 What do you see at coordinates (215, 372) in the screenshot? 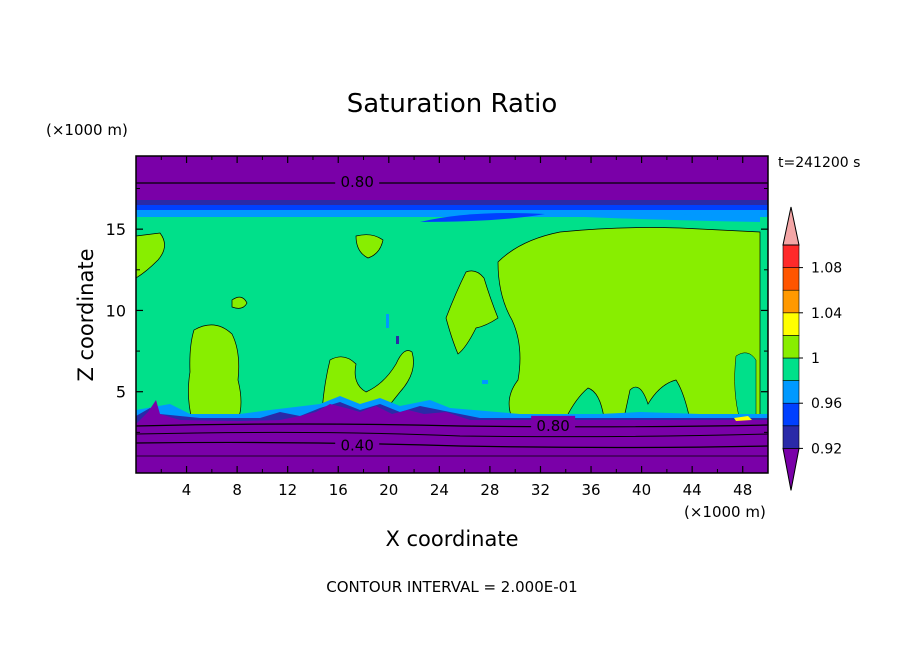
I see `lime-region-left-blob` at bounding box center [215, 372].